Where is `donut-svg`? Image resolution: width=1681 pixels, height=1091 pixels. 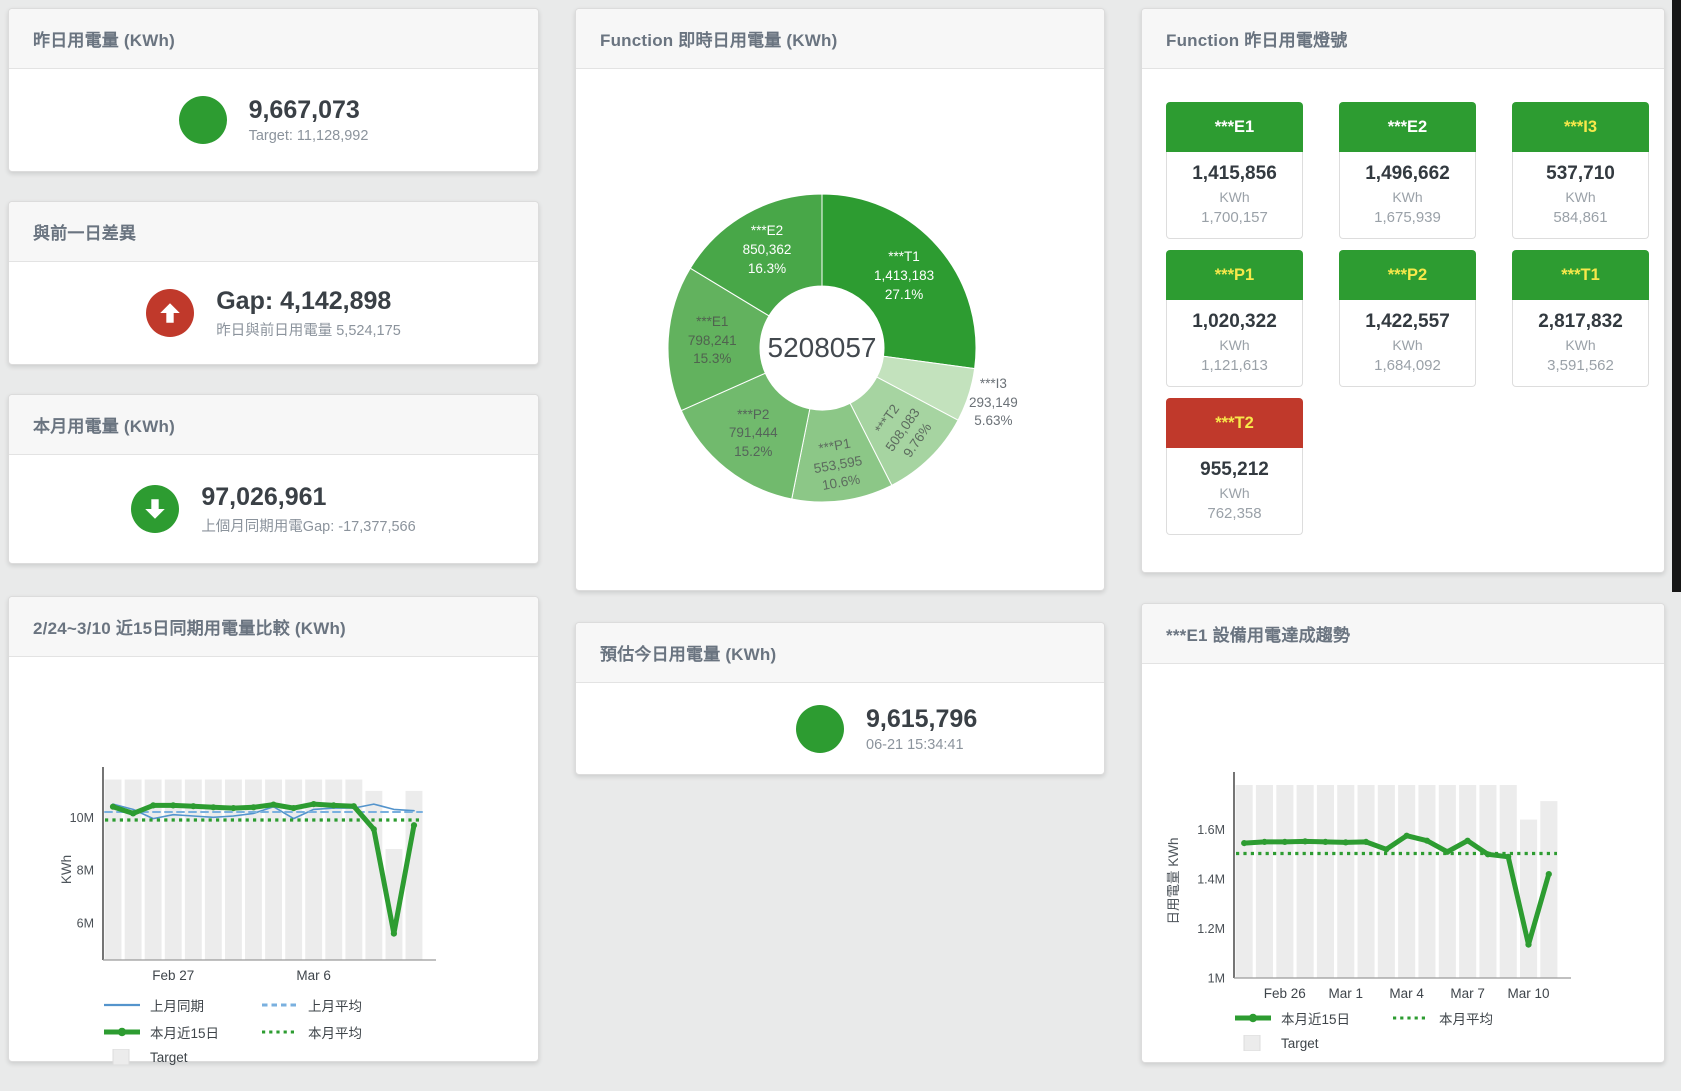
donut-svg is located at coordinates (822, 348).